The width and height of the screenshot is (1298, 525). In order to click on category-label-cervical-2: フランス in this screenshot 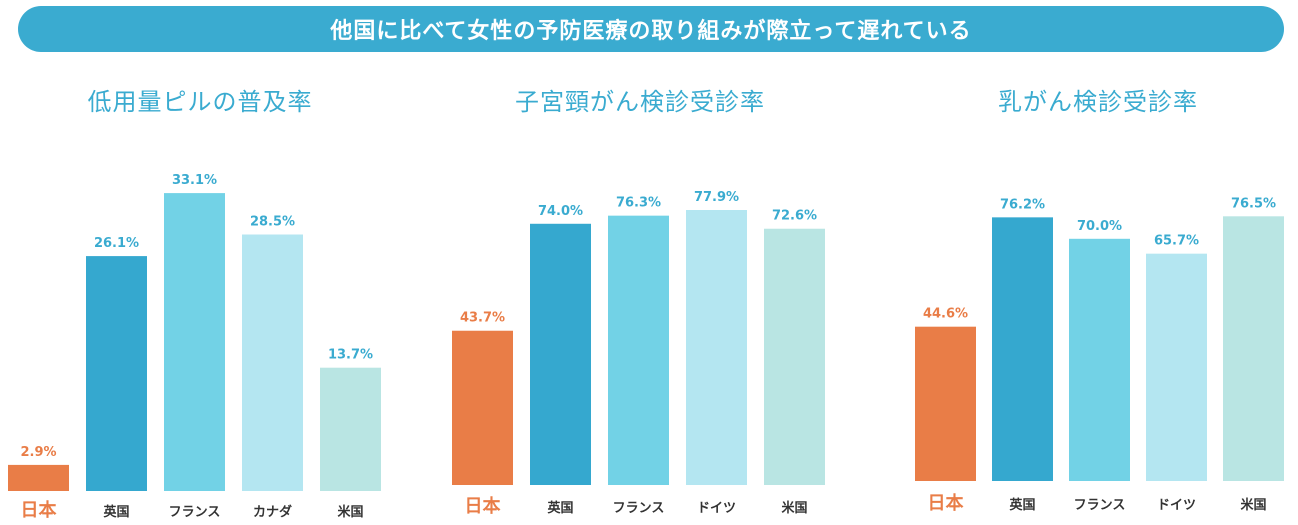, I will do `click(639, 508)`.